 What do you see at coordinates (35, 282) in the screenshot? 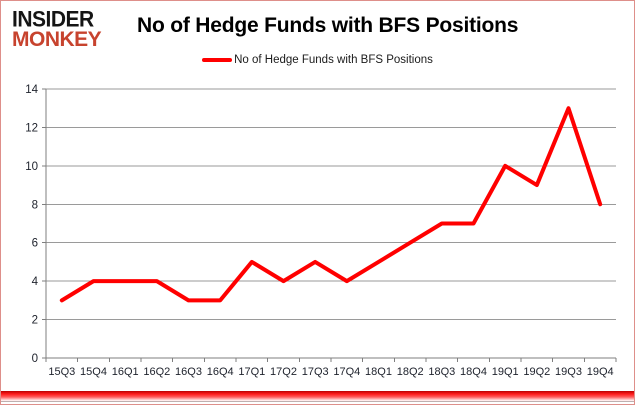
I see `y-axis-label: 4` at bounding box center [35, 282].